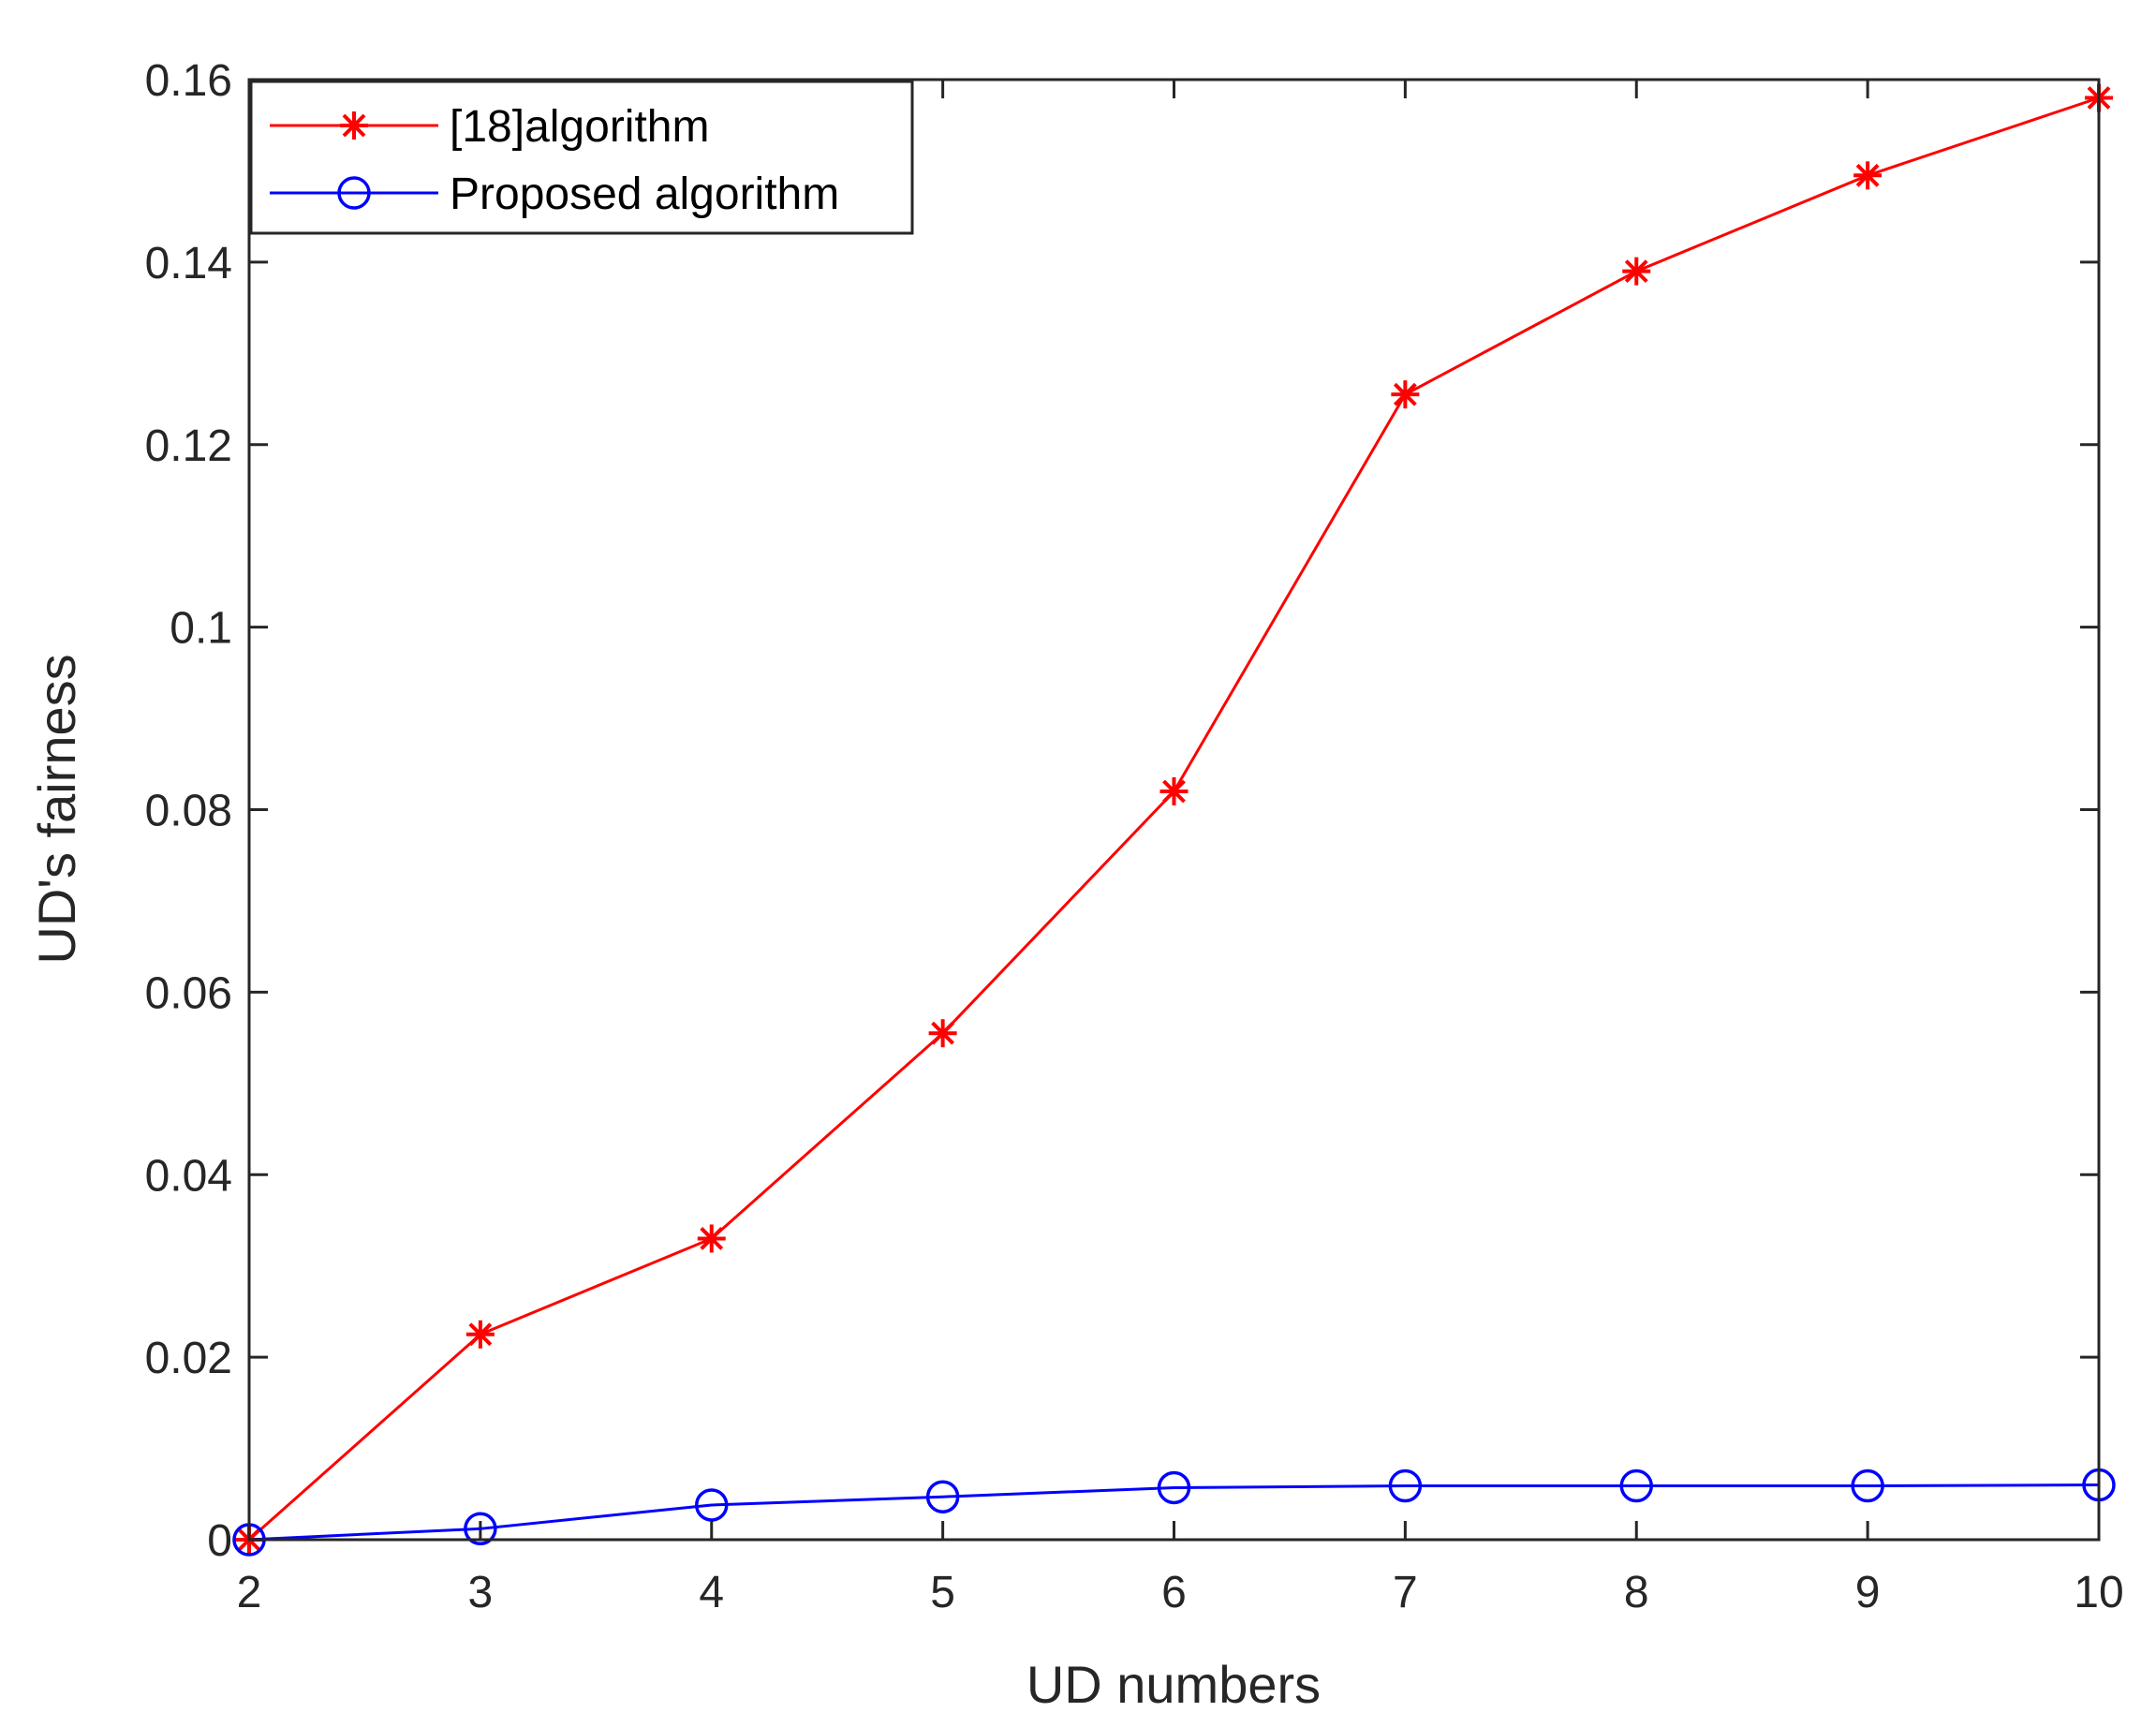  What do you see at coordinates (1174, 1593) in the screenshot?
I see `x-tick-label: 6` at bounding box center [1174, 1593].